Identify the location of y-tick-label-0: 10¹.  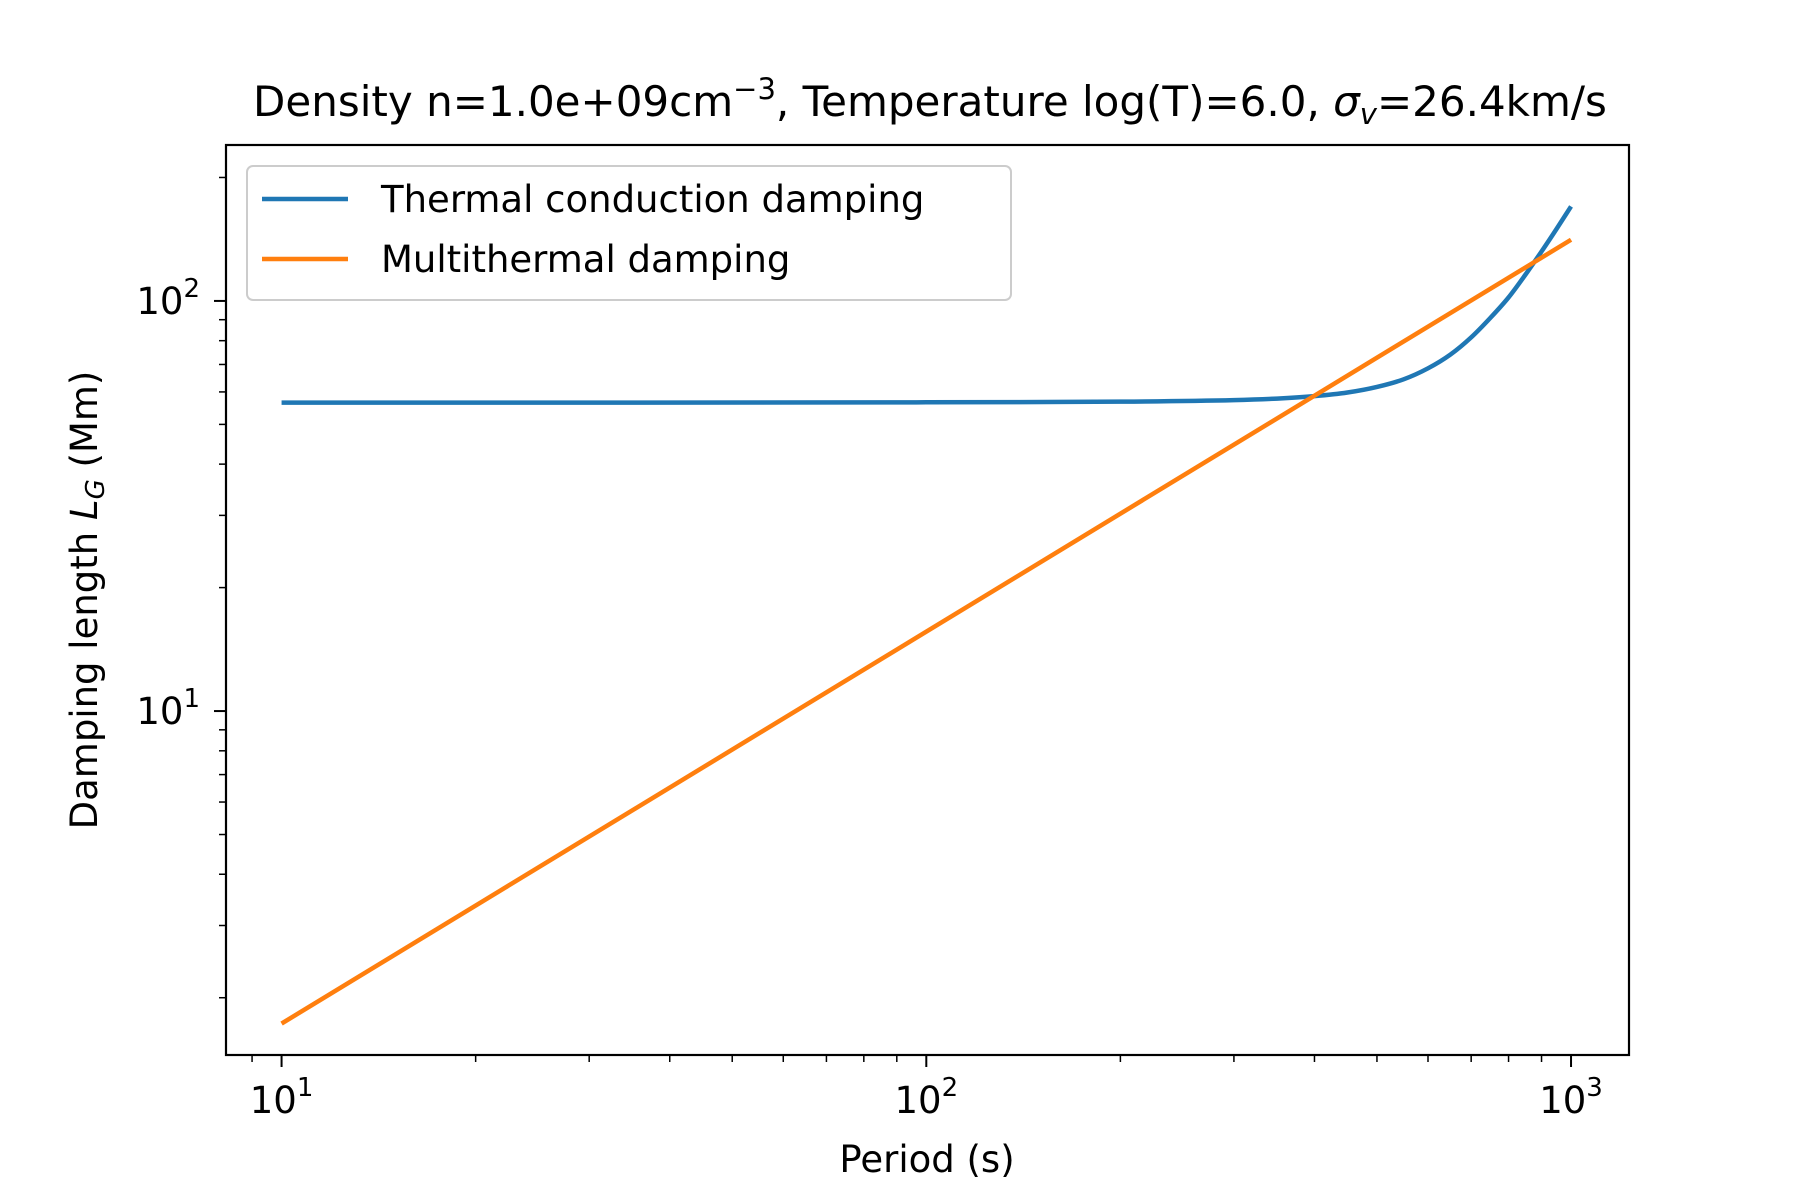
(168, 708).